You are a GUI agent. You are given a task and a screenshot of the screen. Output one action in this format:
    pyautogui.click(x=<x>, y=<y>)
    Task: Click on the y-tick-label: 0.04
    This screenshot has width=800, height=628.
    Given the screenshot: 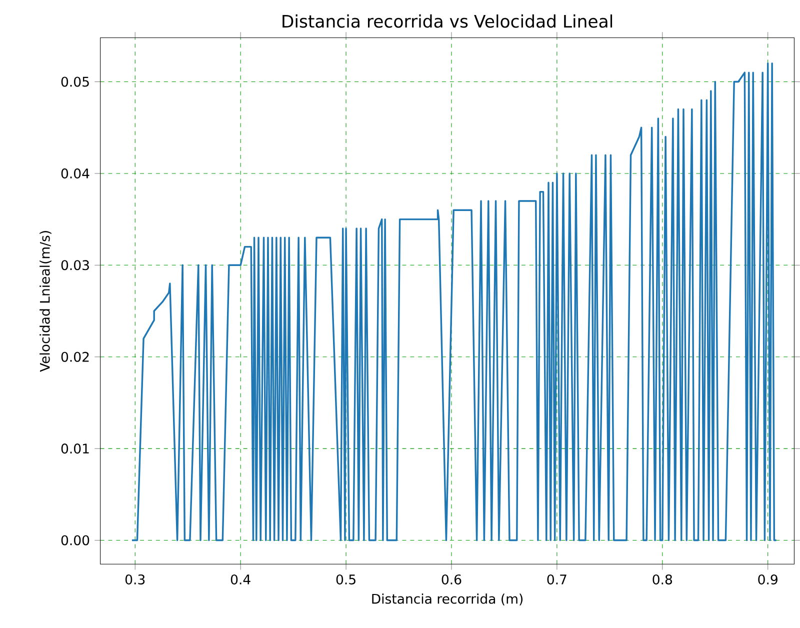 What is the action you would take?
    pyautogui.click(x=75, y=173)
    